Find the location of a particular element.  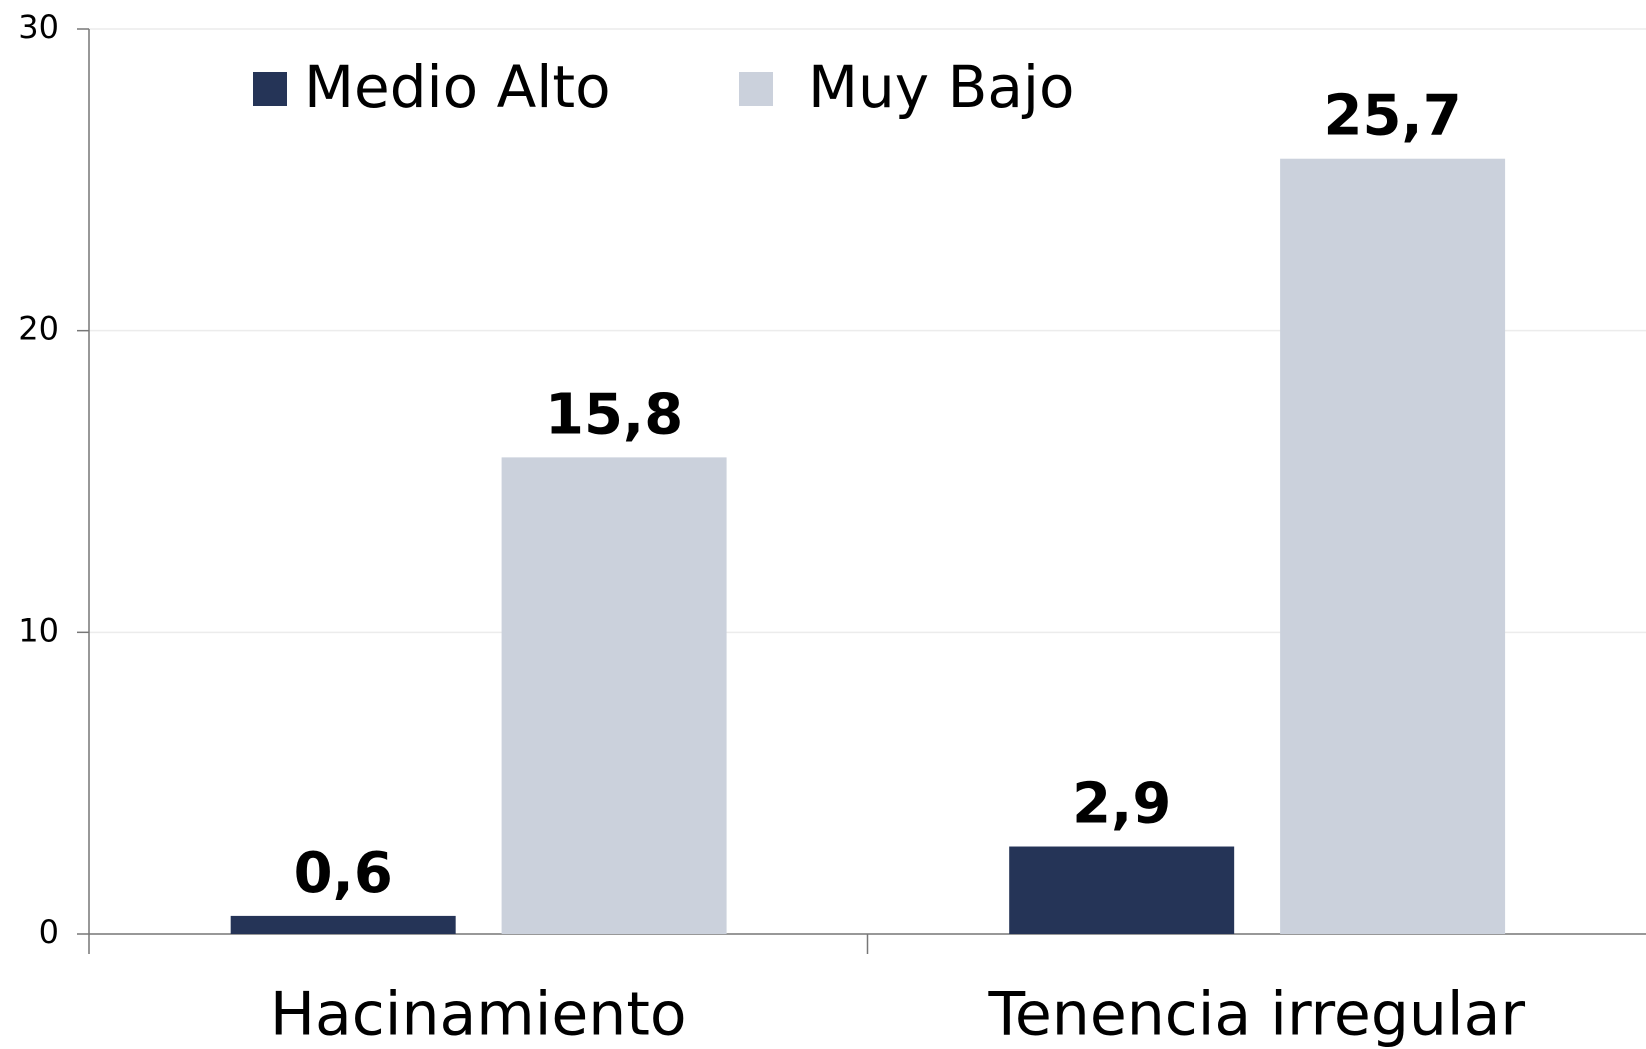

value-label: 0,6 is located at coordinates (343, 873).